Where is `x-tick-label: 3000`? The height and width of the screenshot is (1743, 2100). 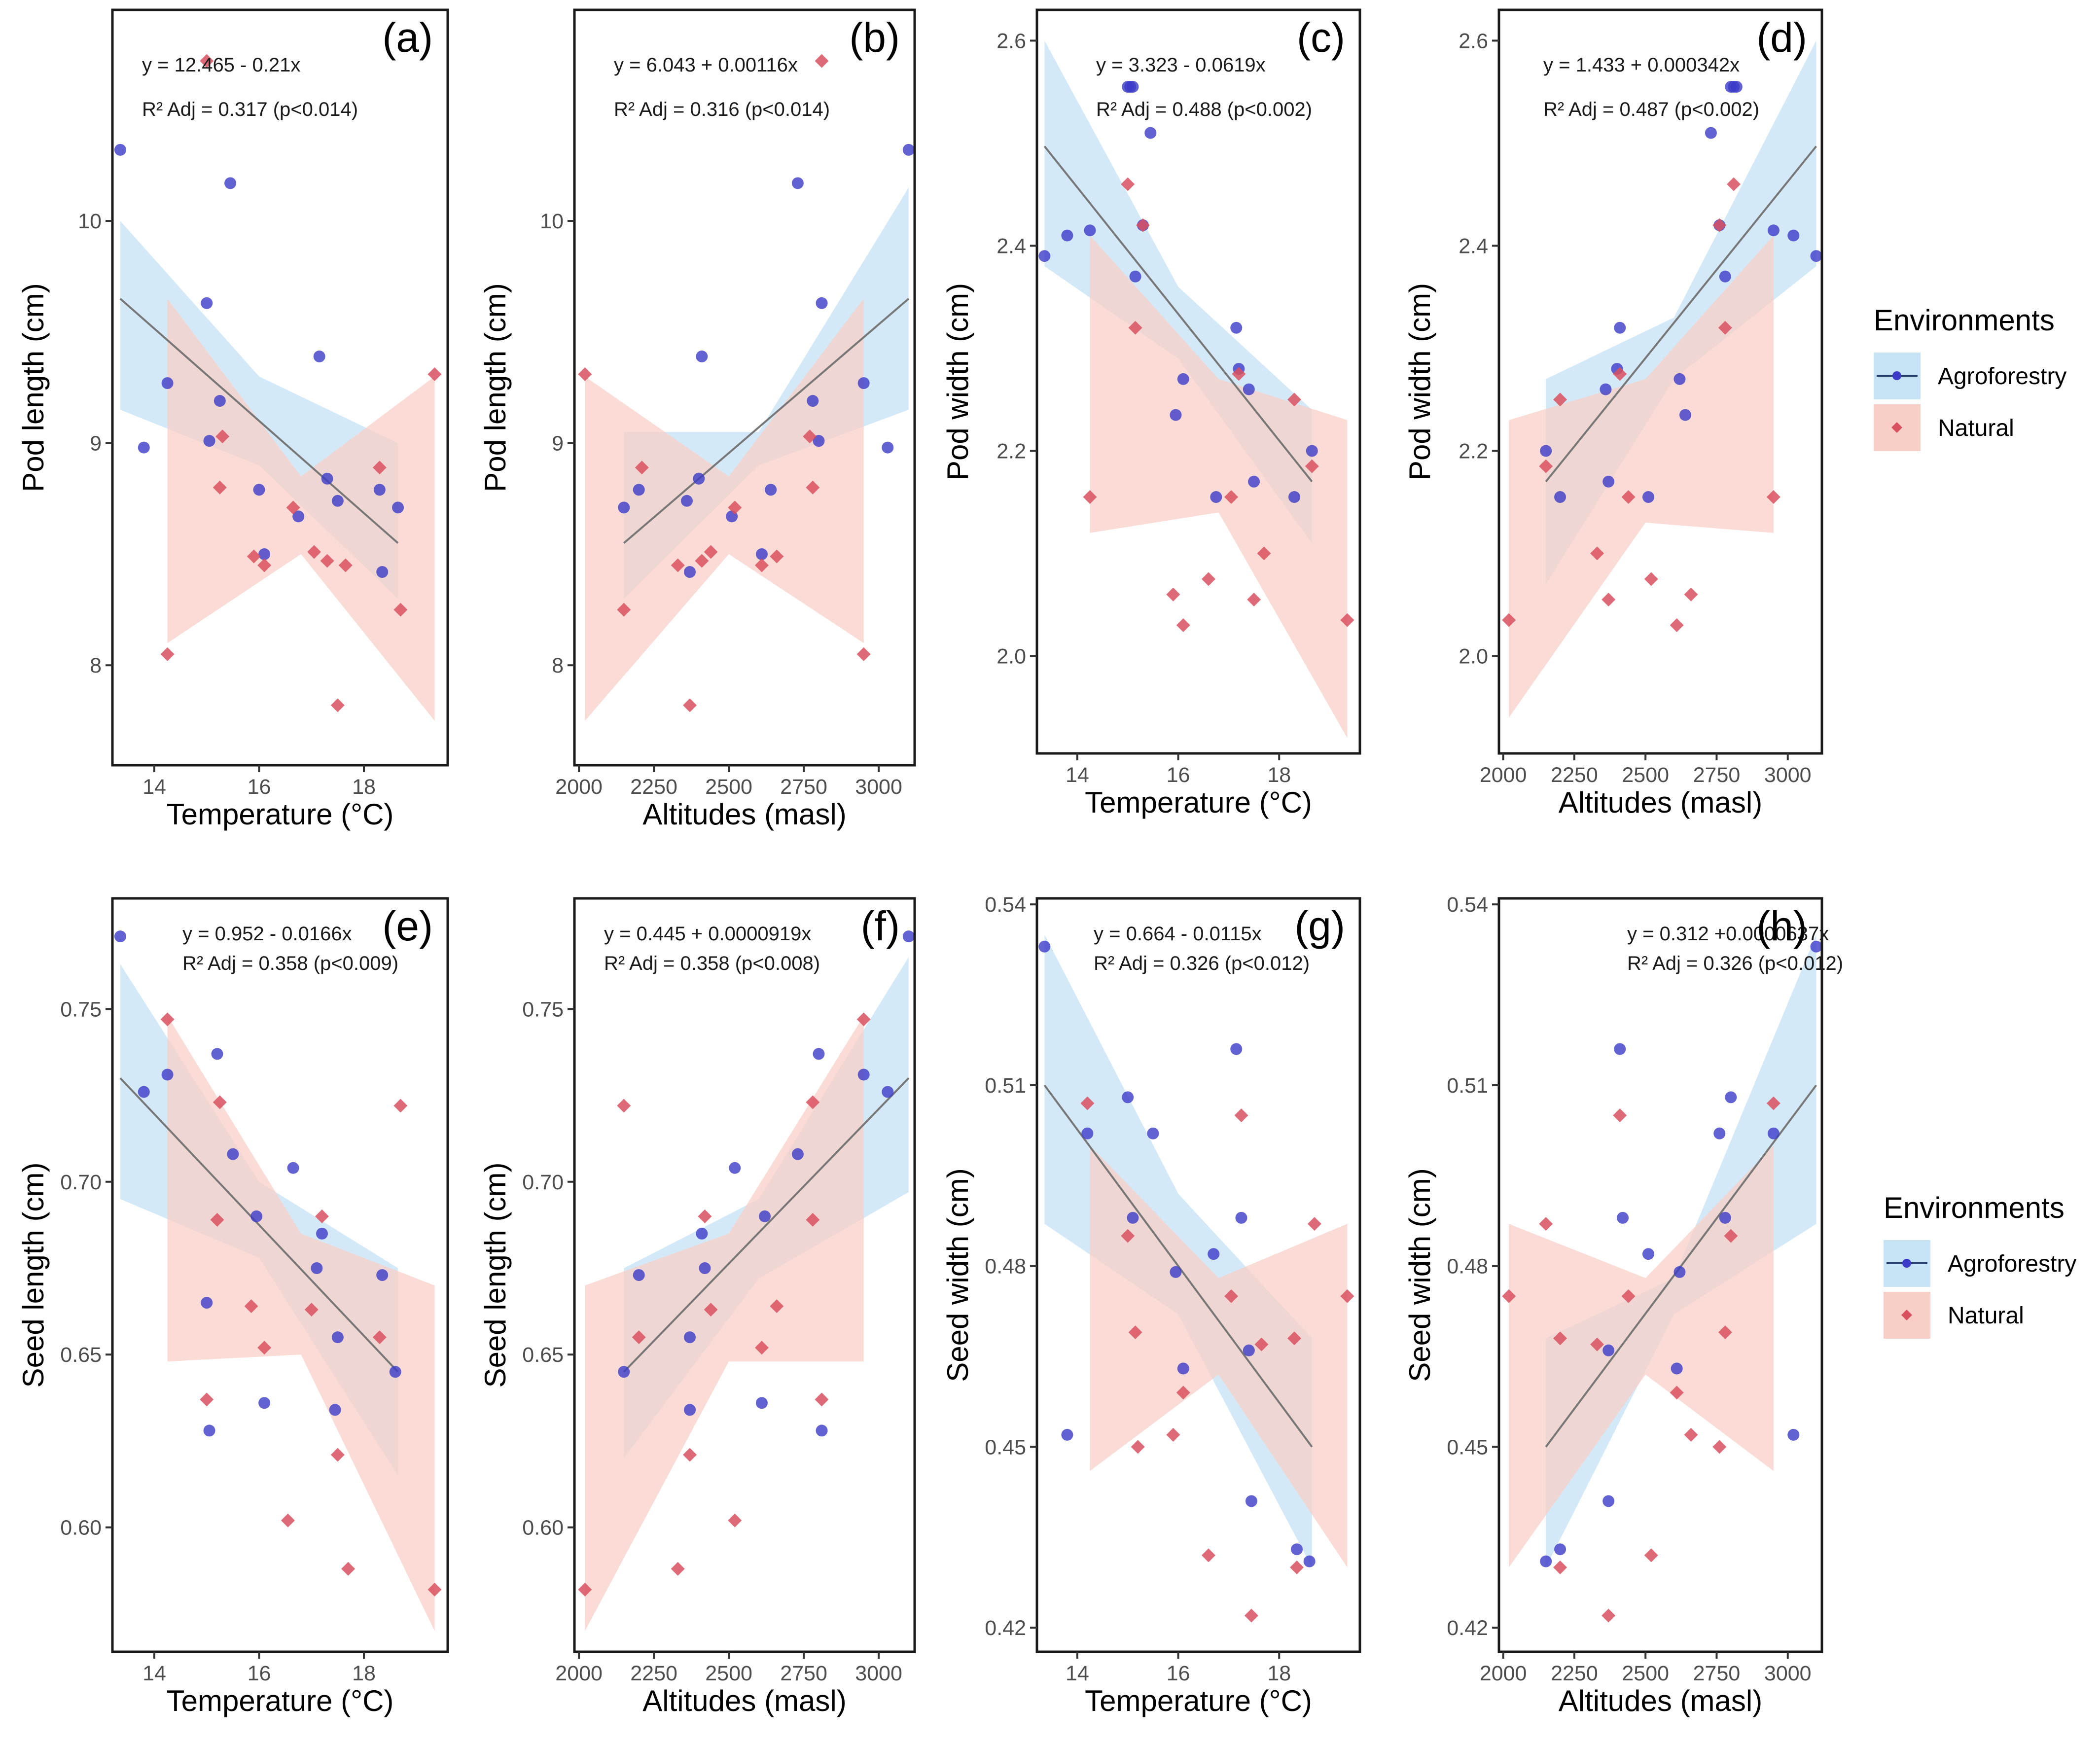 x-tick-label: 3000 is located at coordinates (879, 787).